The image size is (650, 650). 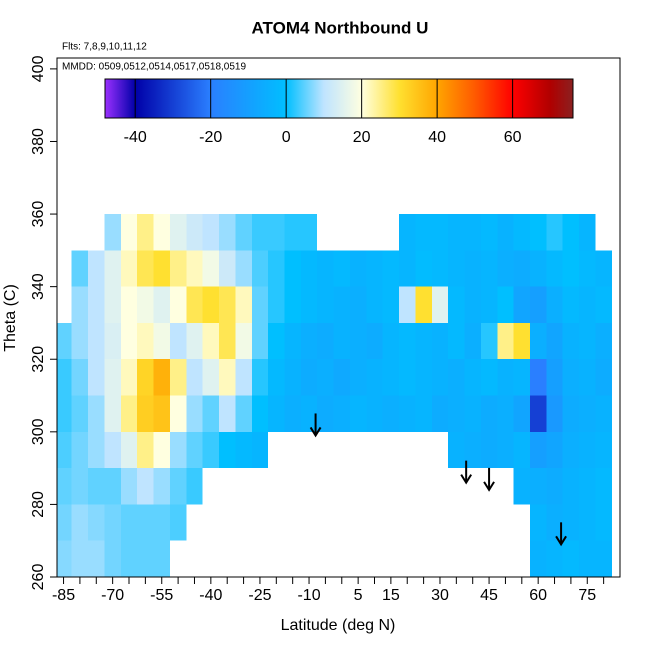 What do you see at coordinates (259, 595) in the screenshot?
I see `x-tick-label: -25` at bounding box center [259, 595].